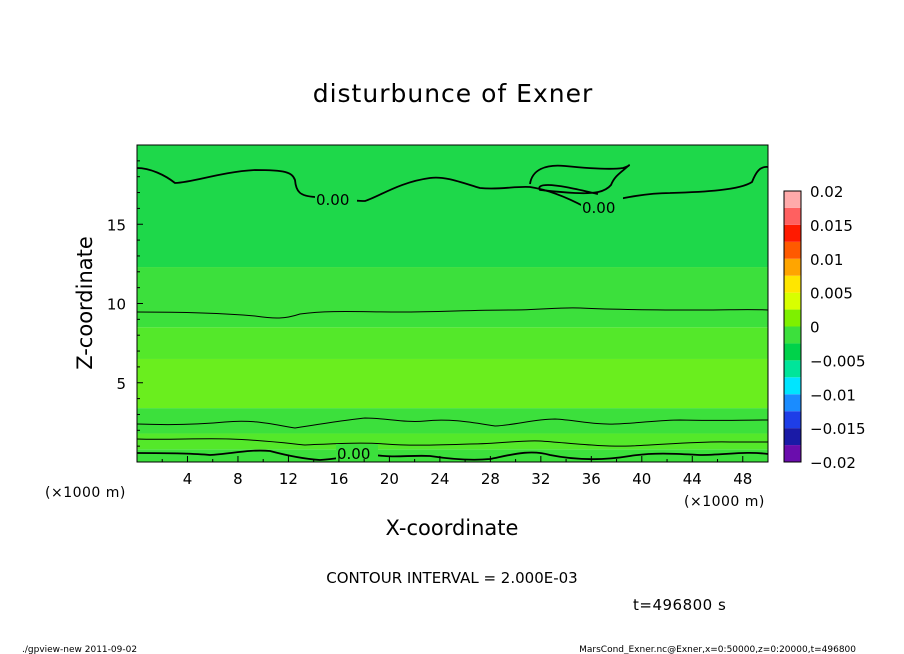 Image resolution: width=904 pixels, height=654 pixels. What do you see at coordinates (79, 649) in the screenshot?
I see `footer-left: ./gpview-new 2011-09-02` at bounding box center [79, 649].